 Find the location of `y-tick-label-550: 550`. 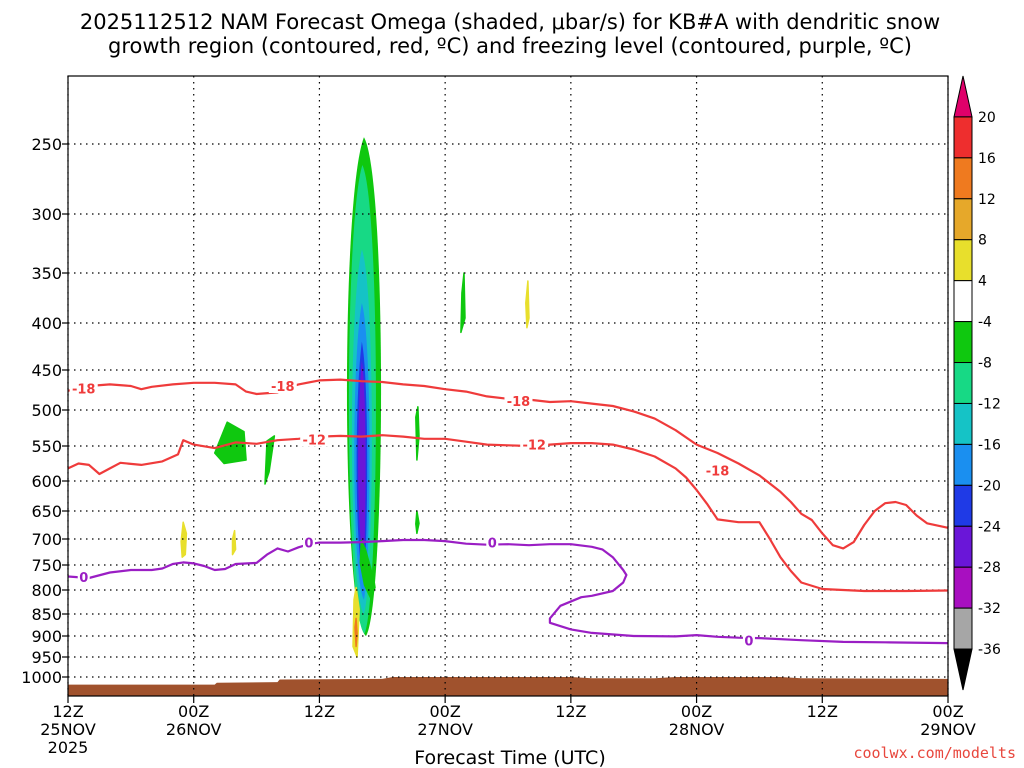

y-tick-label-550: 550 is located at coordinates (46, 446).